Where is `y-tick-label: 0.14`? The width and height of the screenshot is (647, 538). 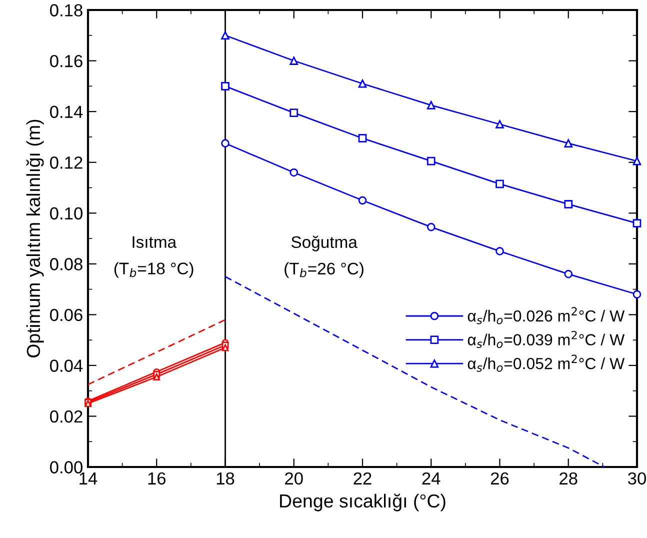
y-tick-label: 0.14 is located at coordinates (66, 112).